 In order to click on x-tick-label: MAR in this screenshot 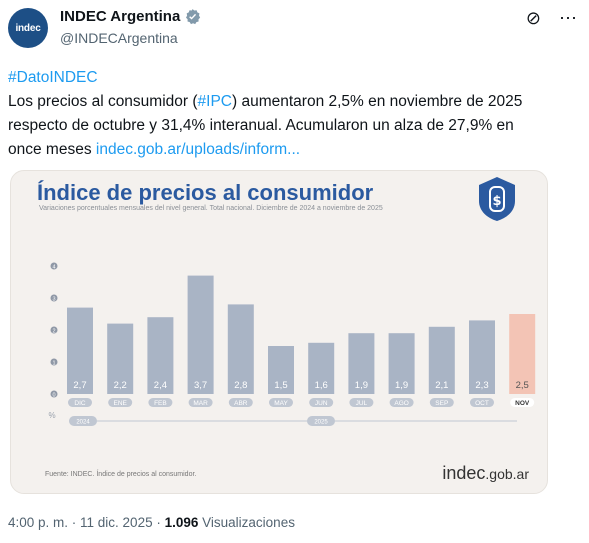, I will do `click(200, 403)`.